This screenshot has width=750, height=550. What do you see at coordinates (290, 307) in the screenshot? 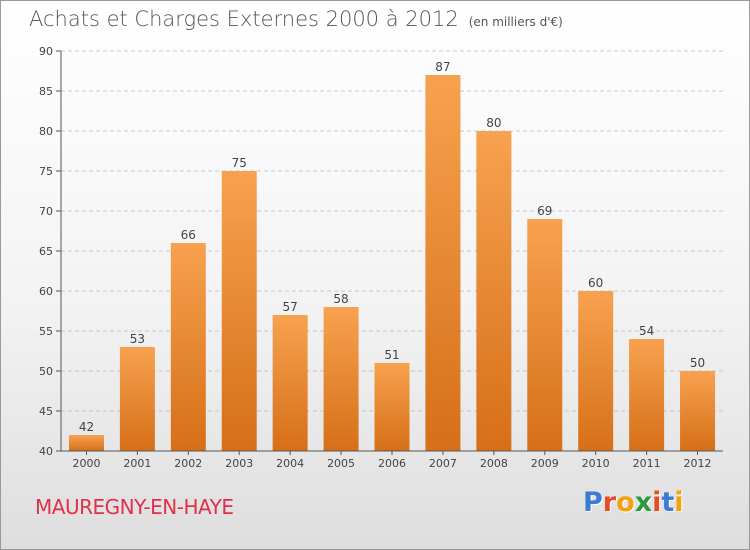
I see `data-label-2004: 57` at bounding box center [290, 307].